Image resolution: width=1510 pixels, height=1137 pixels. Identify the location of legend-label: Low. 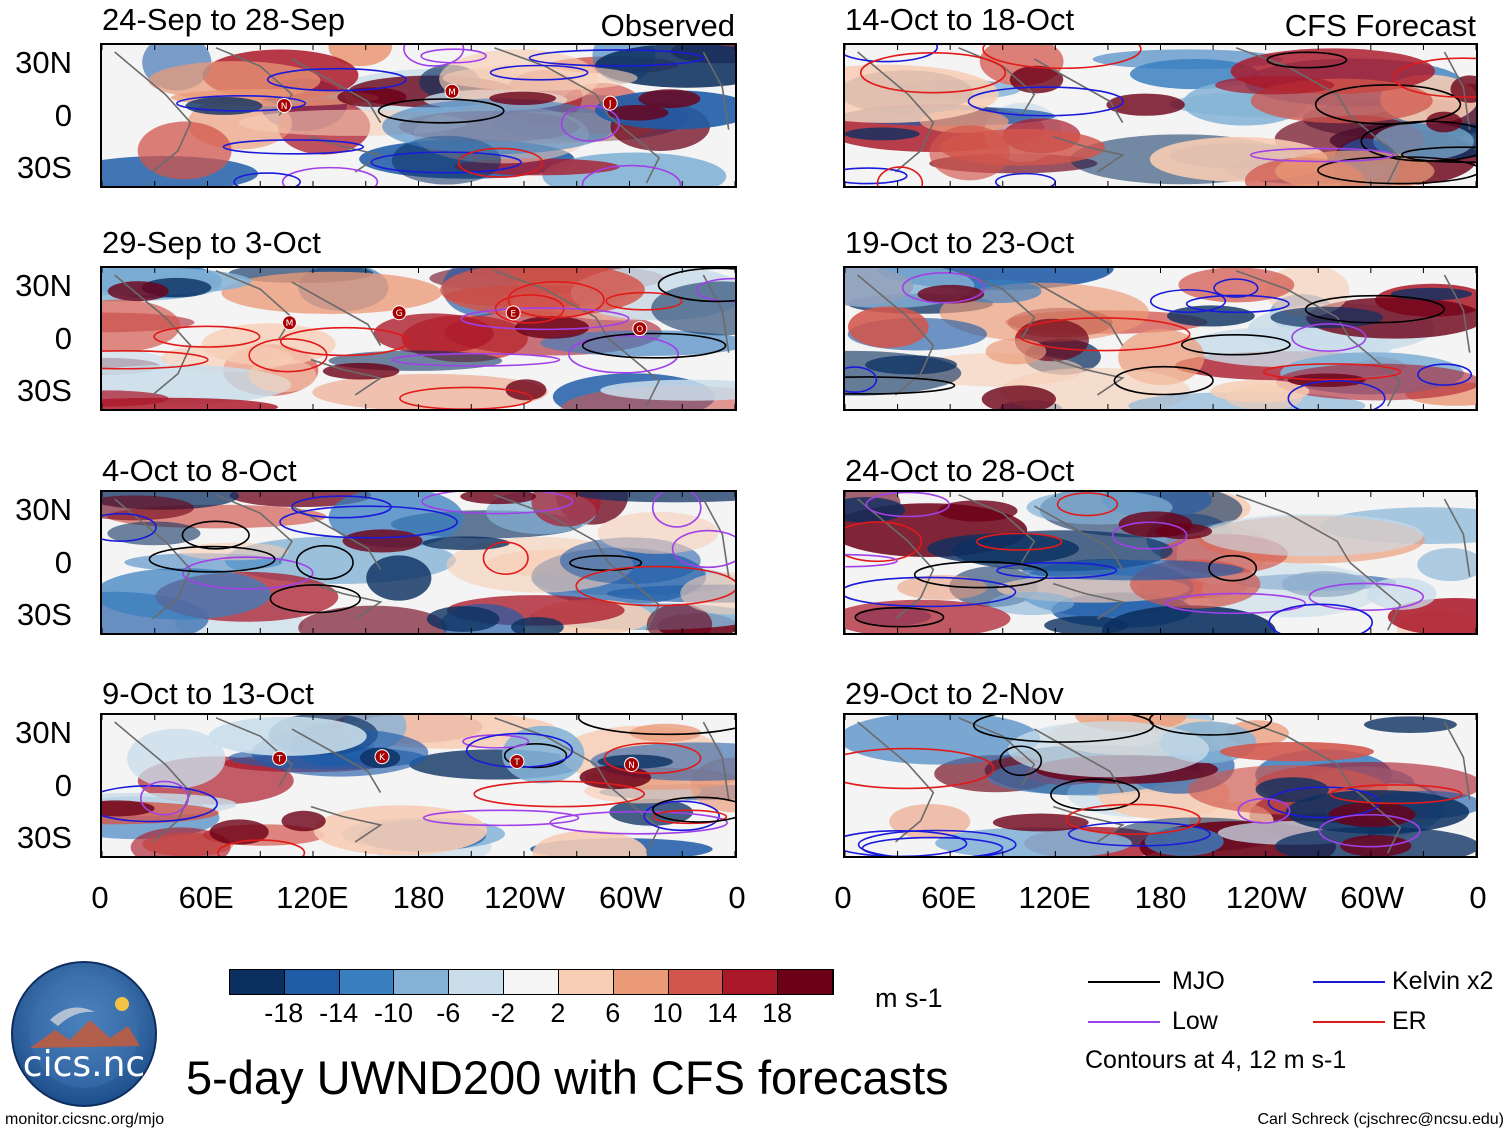
(1195, 1021).